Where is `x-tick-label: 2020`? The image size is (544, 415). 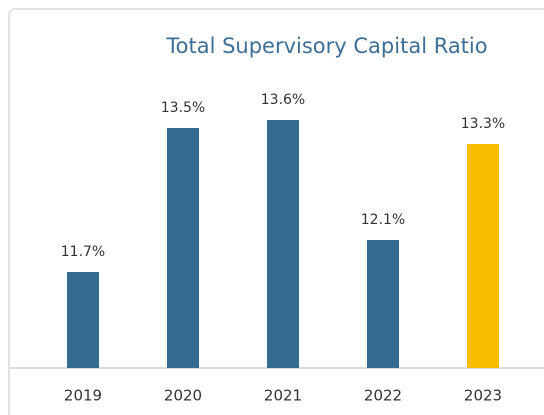
x-tick-label: 2020 is located at coordinates (183, 396).